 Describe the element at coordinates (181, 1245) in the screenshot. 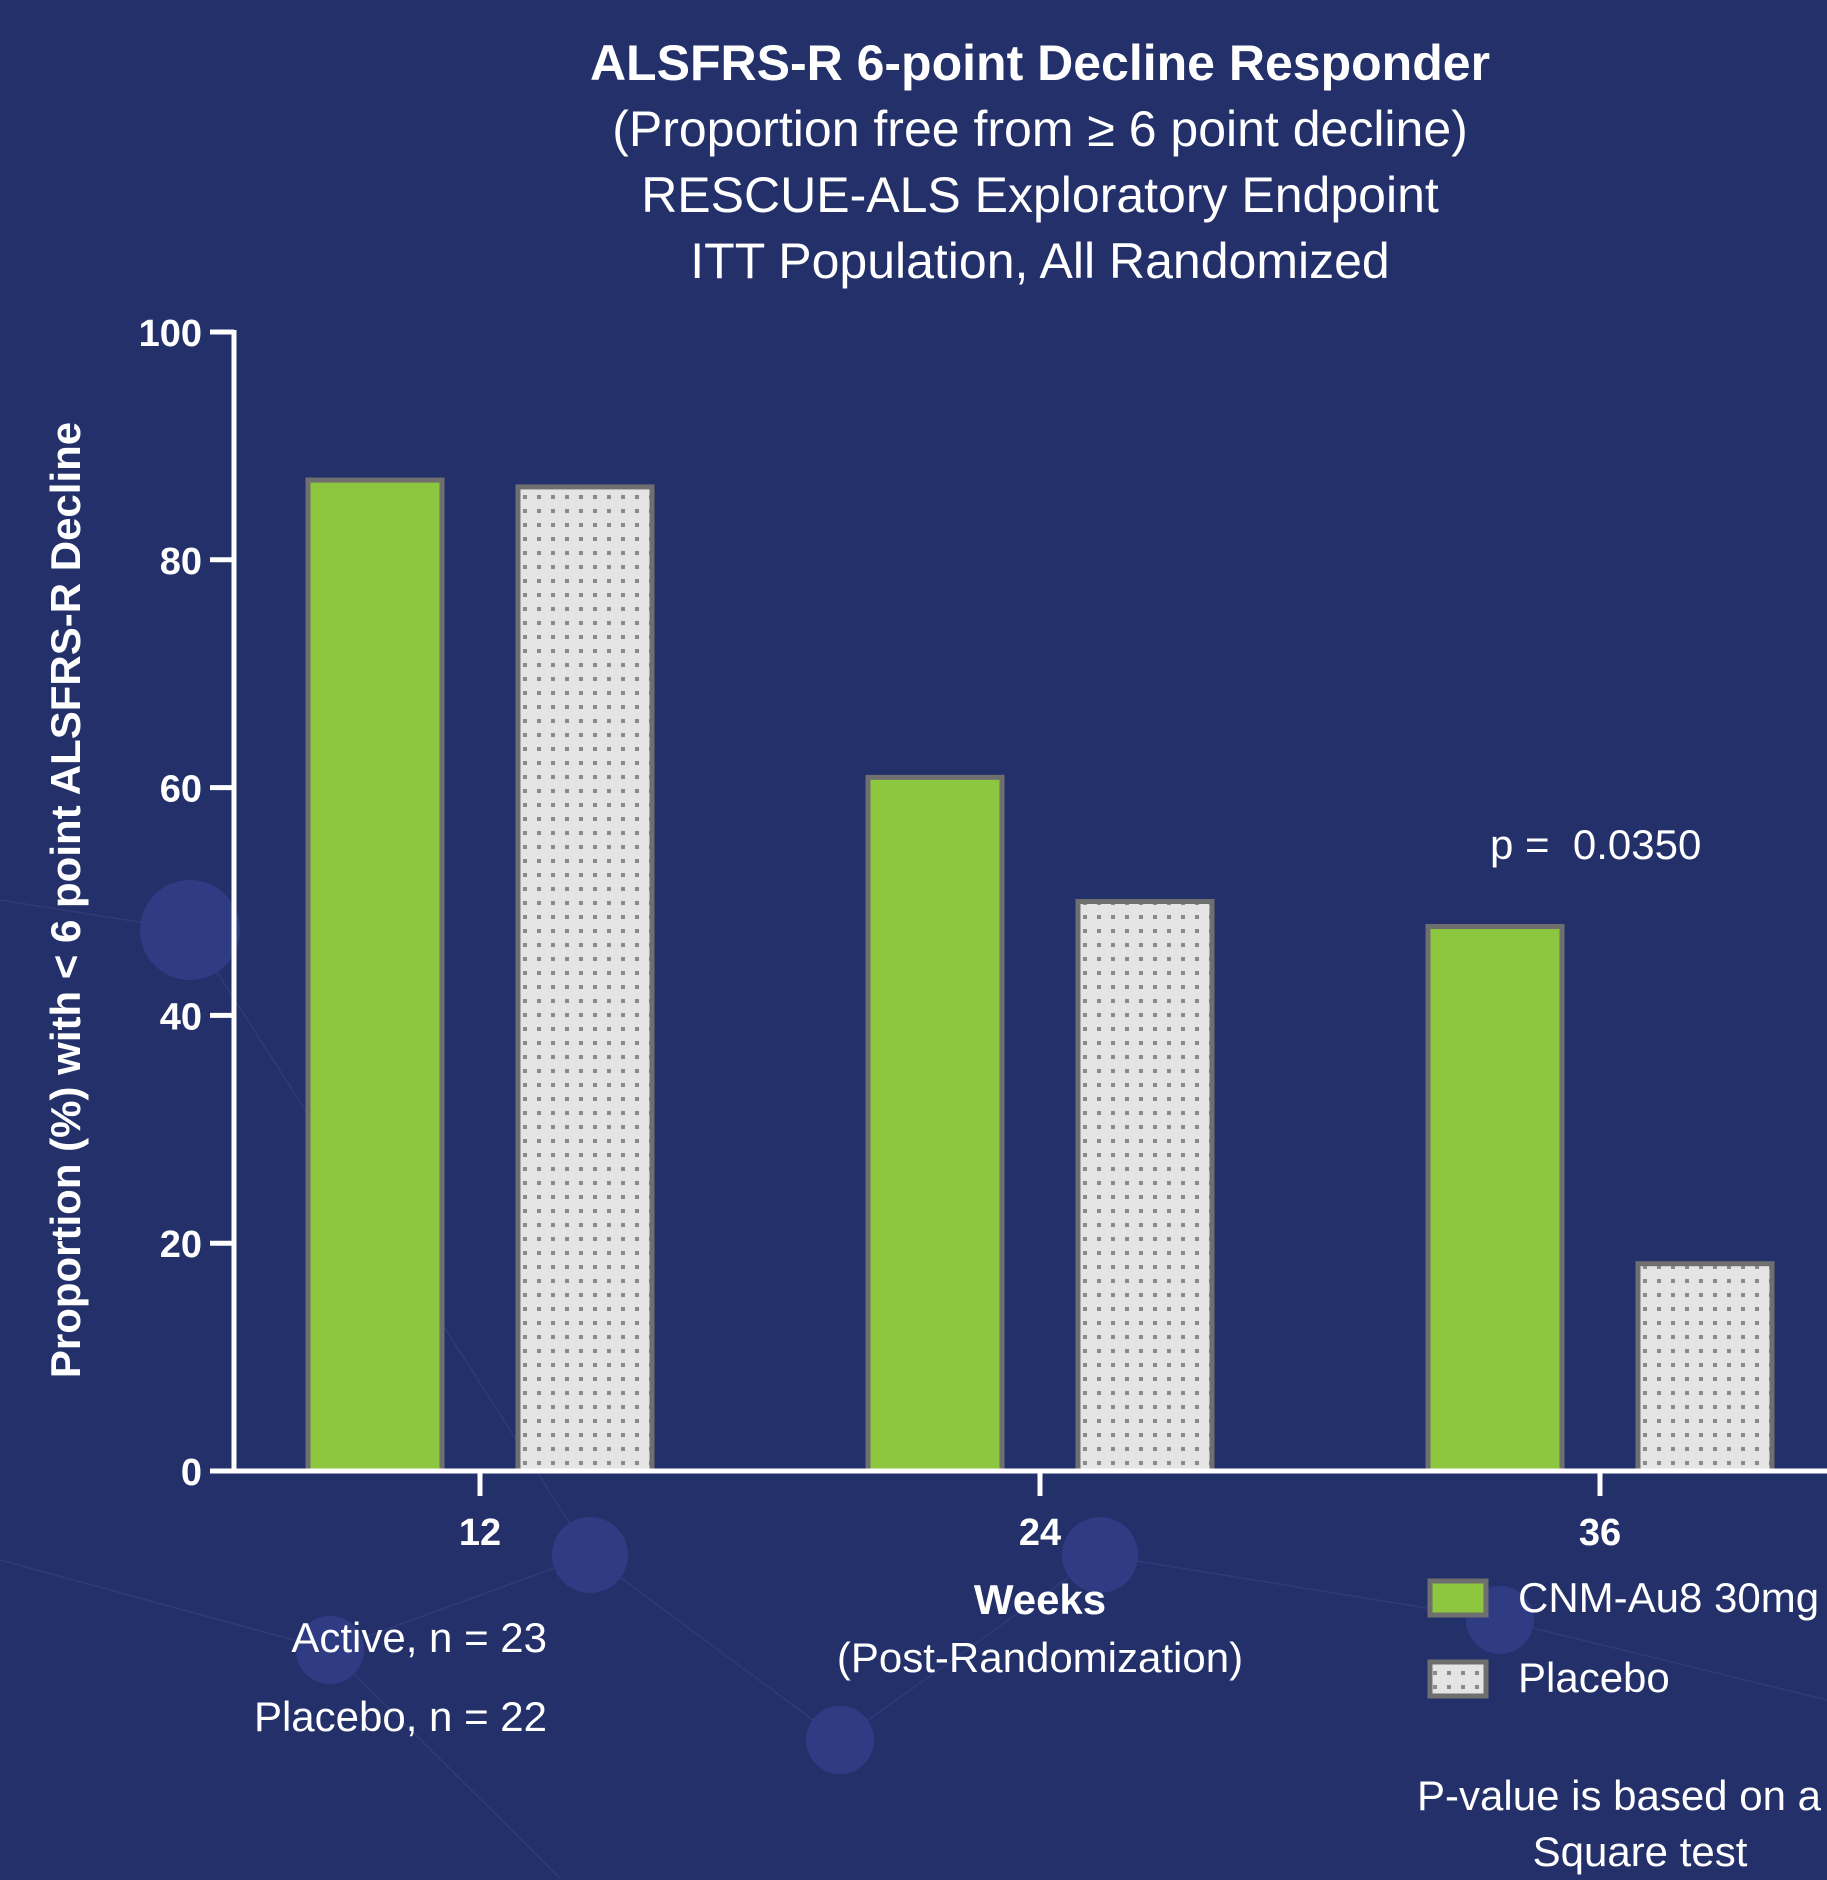

I see `y-tick-label: 20` at that location.